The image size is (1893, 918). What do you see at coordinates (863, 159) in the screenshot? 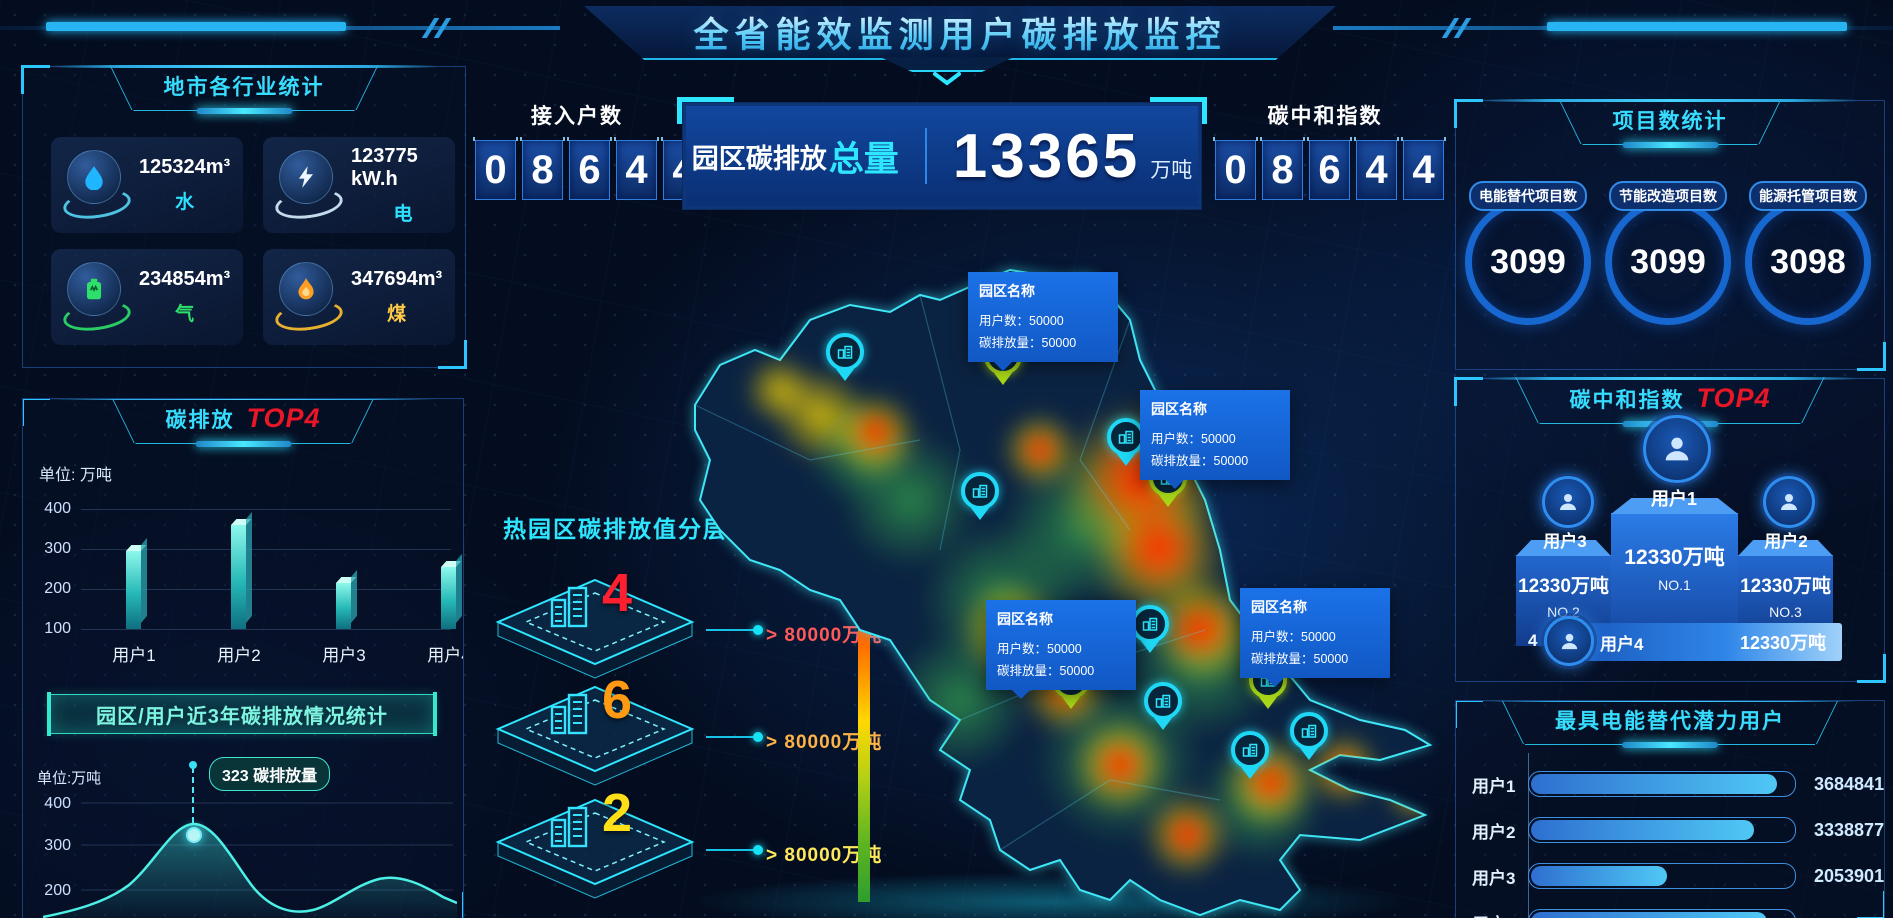
I see `total-label-highlight: 总量` at bounding box center [863, 159].